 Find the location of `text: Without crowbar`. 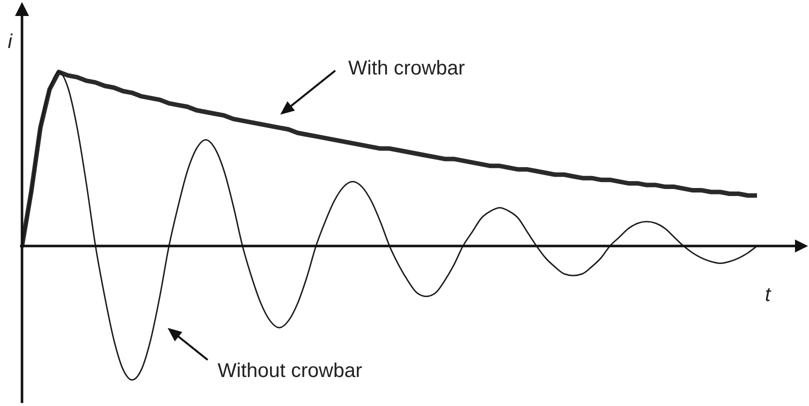

text: Without crowbar is located at coordinates (290, 371).